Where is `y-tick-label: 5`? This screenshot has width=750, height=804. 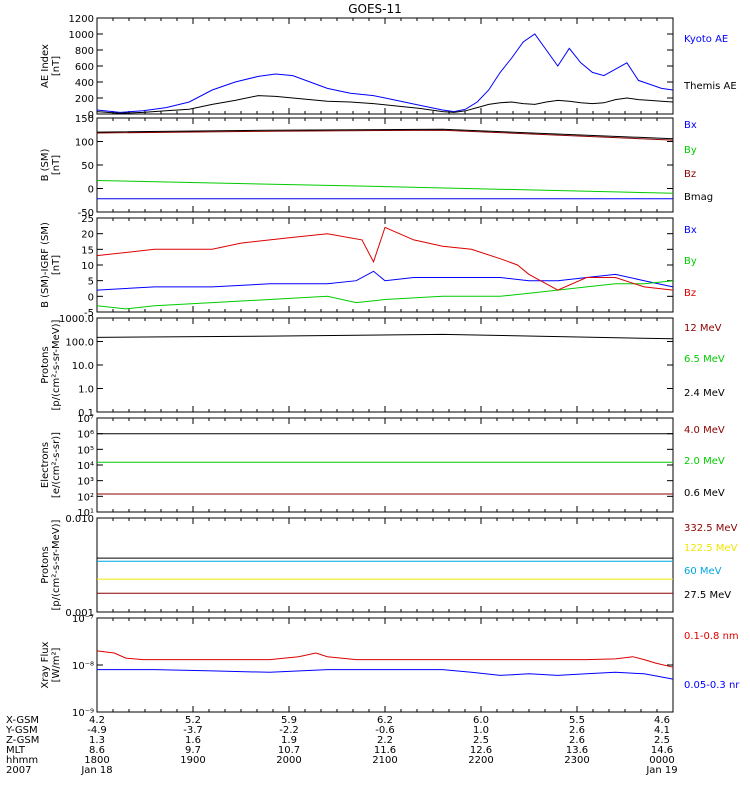
y-tick-label: 5 is located at coordinates (91, 282).